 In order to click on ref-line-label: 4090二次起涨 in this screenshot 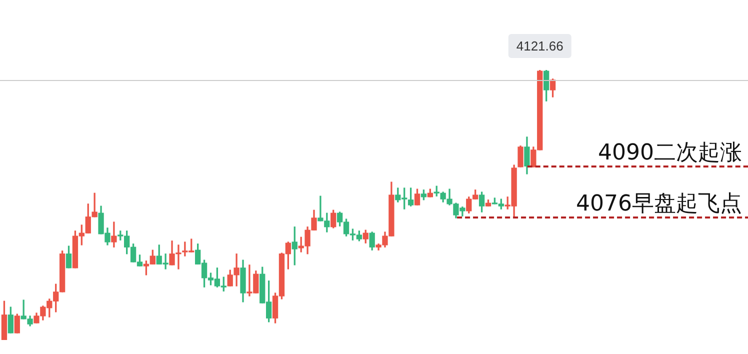, I will do `click(670, 153)`.